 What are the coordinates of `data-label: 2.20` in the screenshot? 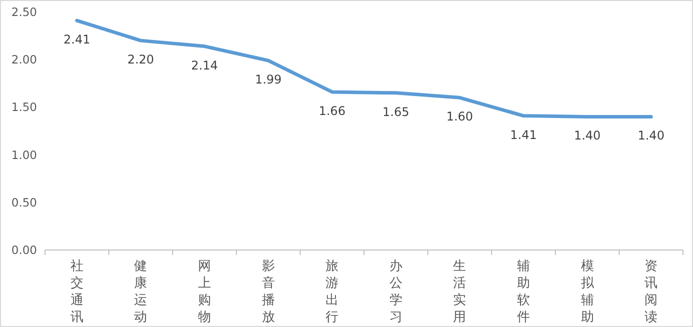 It's located at (140, 59).